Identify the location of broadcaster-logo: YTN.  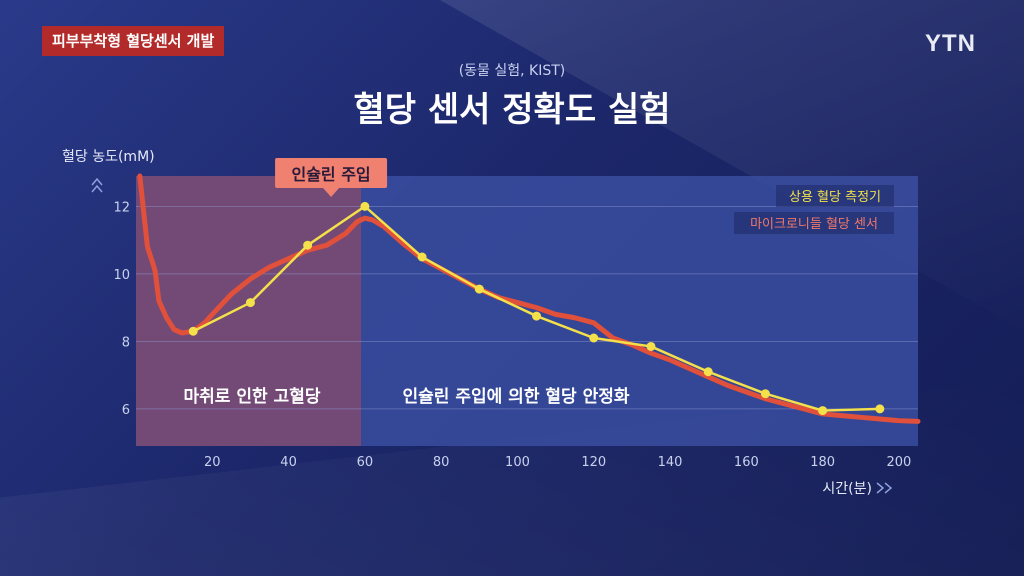
(950, 43).